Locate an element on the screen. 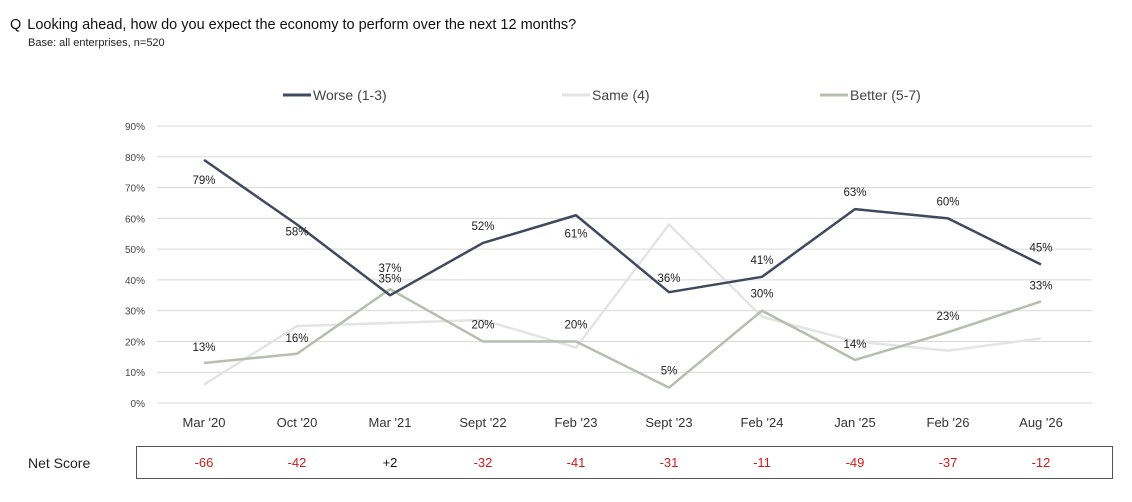 Image resolution: width=1132 pixels, height=502 pixels. data-label-worse: 79% is located at coordinates (203, 181).